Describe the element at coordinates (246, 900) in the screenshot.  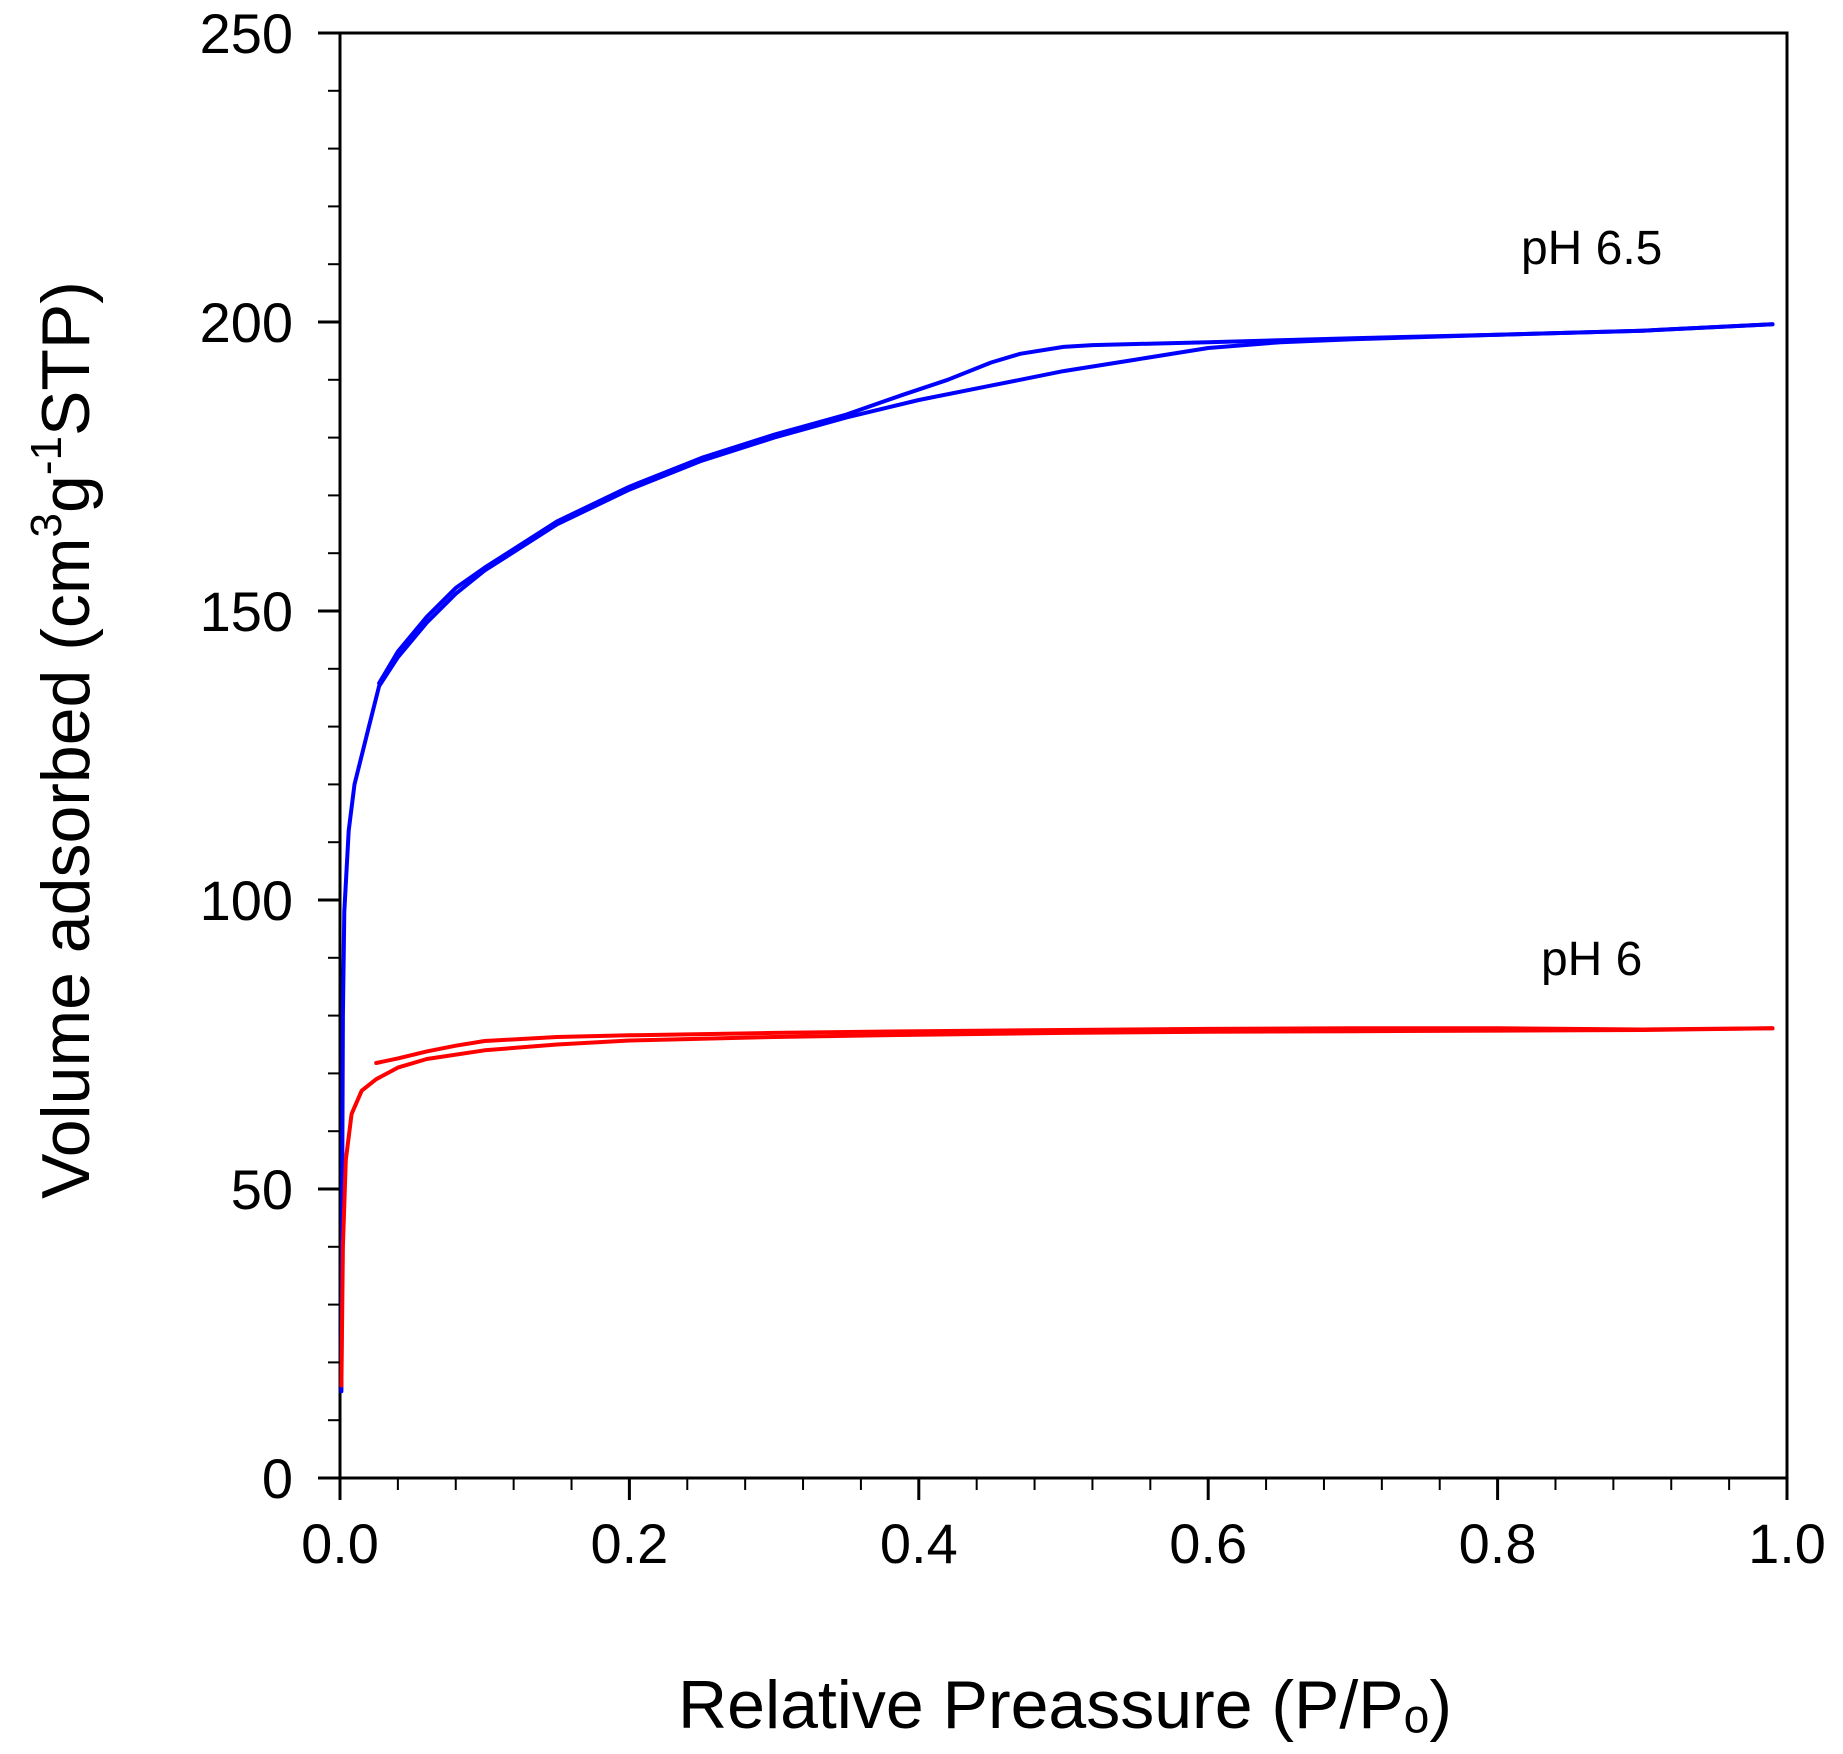
I see `y-tick-label: 100` at that location.